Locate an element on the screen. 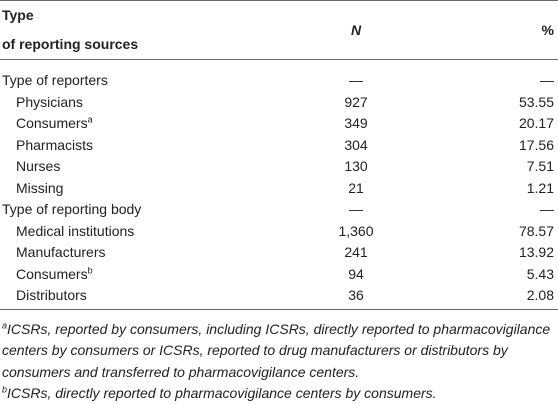 This screenshot has width=558, height=404. cell-pct: 7.51 is located at coordinates (540, 166).